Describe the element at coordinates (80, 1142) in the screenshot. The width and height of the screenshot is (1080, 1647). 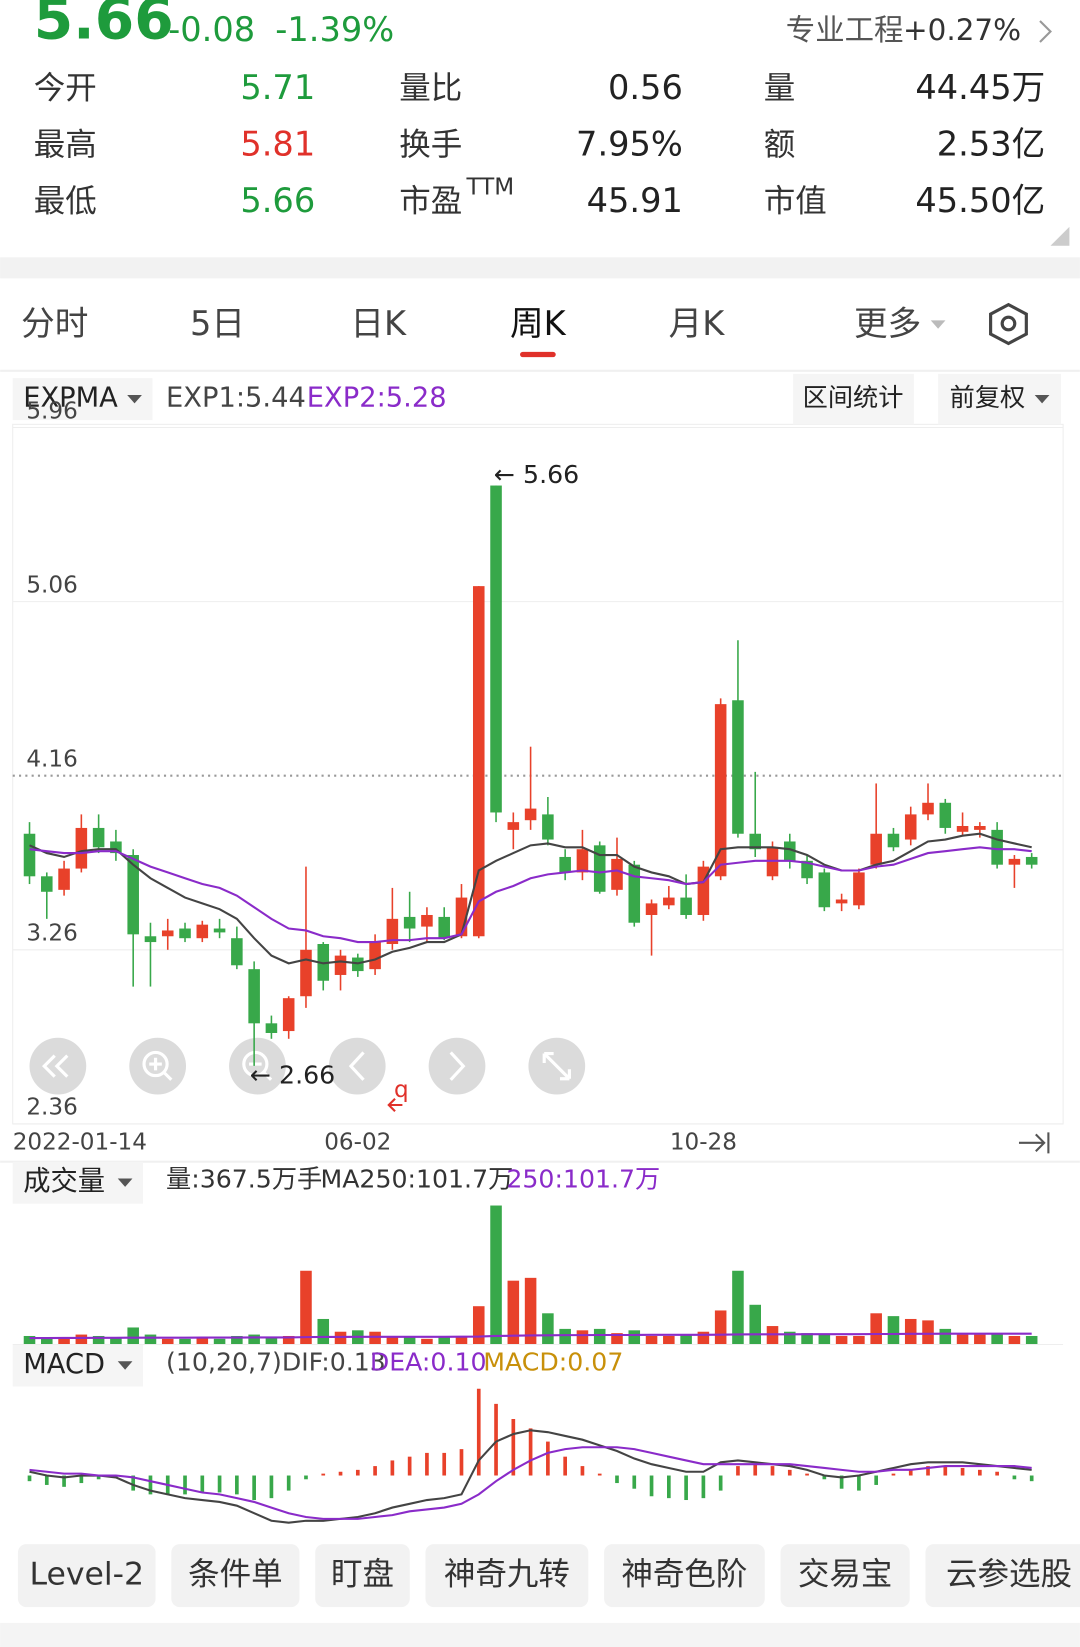
I see `x-tick-label: 2022-01-14` at that location.